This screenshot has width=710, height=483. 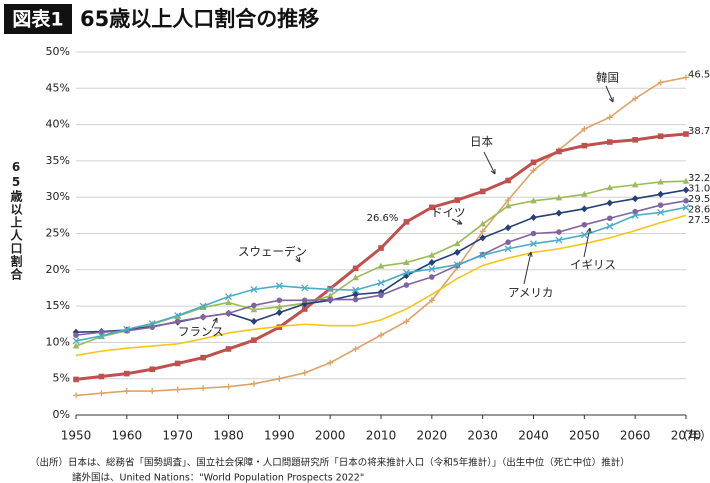 I want to click on x-tick-label: 2040, so click(x=533, y=436).